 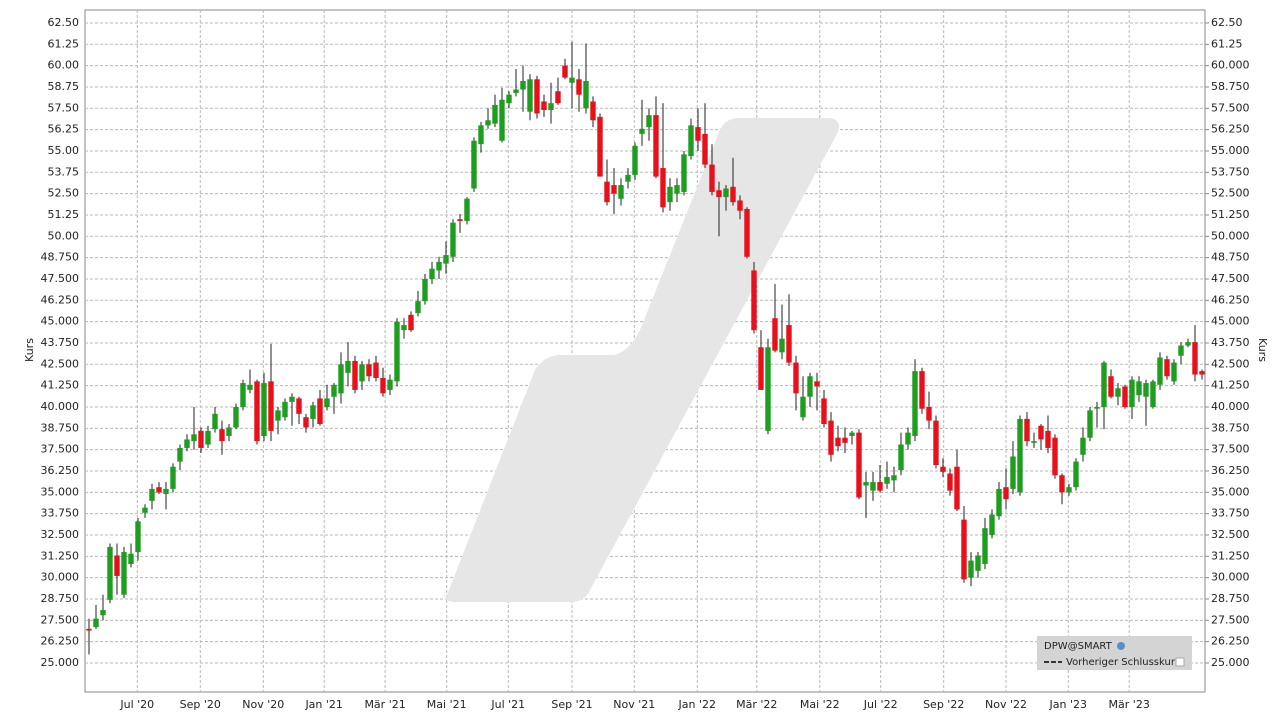 I want to click on legend-title: DPW@SMART, so click(x=1078, y=646).